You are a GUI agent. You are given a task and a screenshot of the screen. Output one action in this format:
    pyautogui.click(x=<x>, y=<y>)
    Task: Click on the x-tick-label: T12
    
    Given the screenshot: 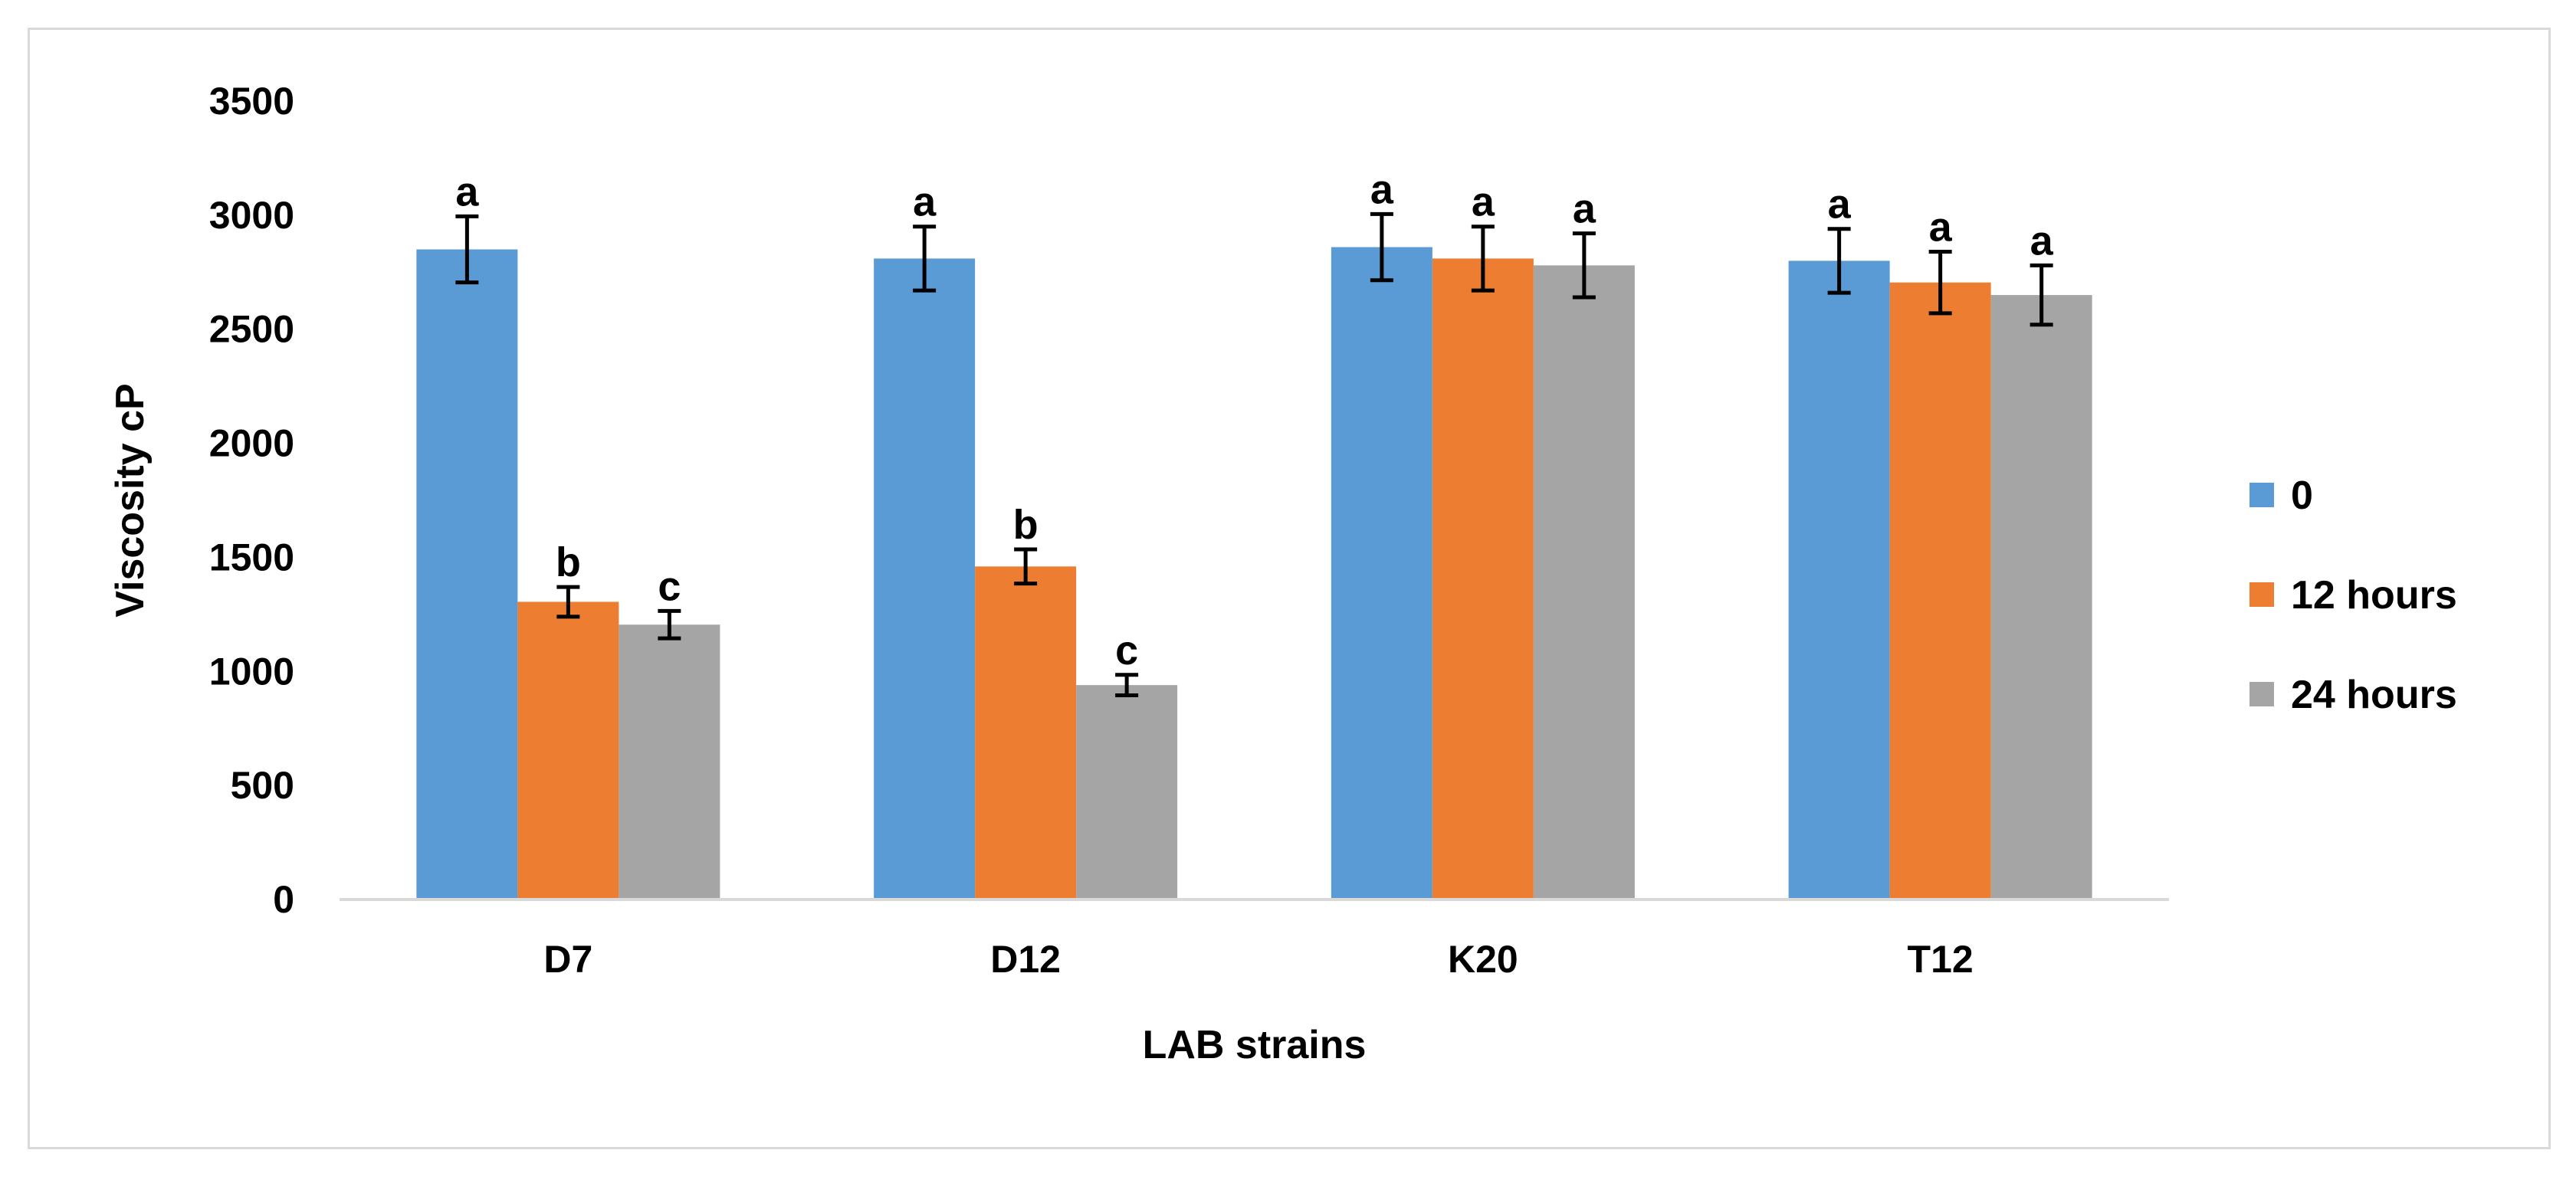 What is the action you would take?
    pyautogui.click(x=1941, y=959)
    